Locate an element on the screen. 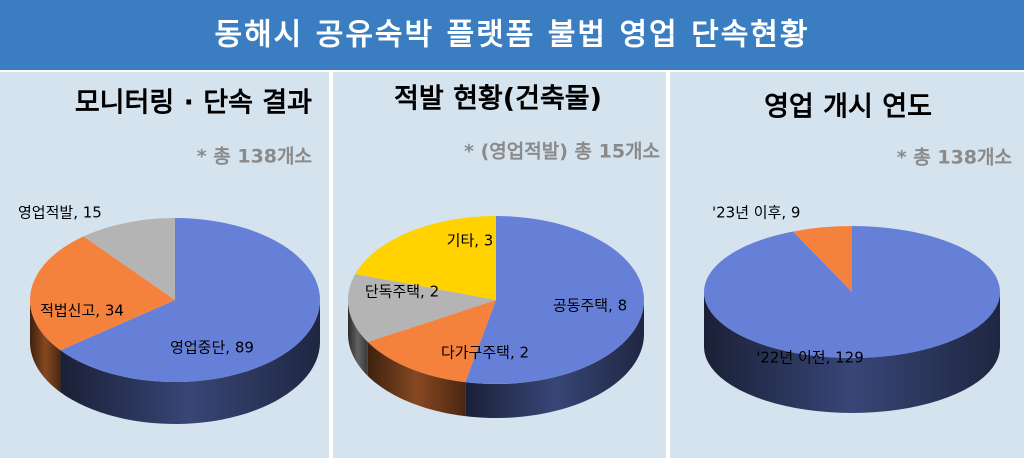 This screenshot has width=1024, height=462. data-label: 기타, 3 is located at coordinates (470, 241).